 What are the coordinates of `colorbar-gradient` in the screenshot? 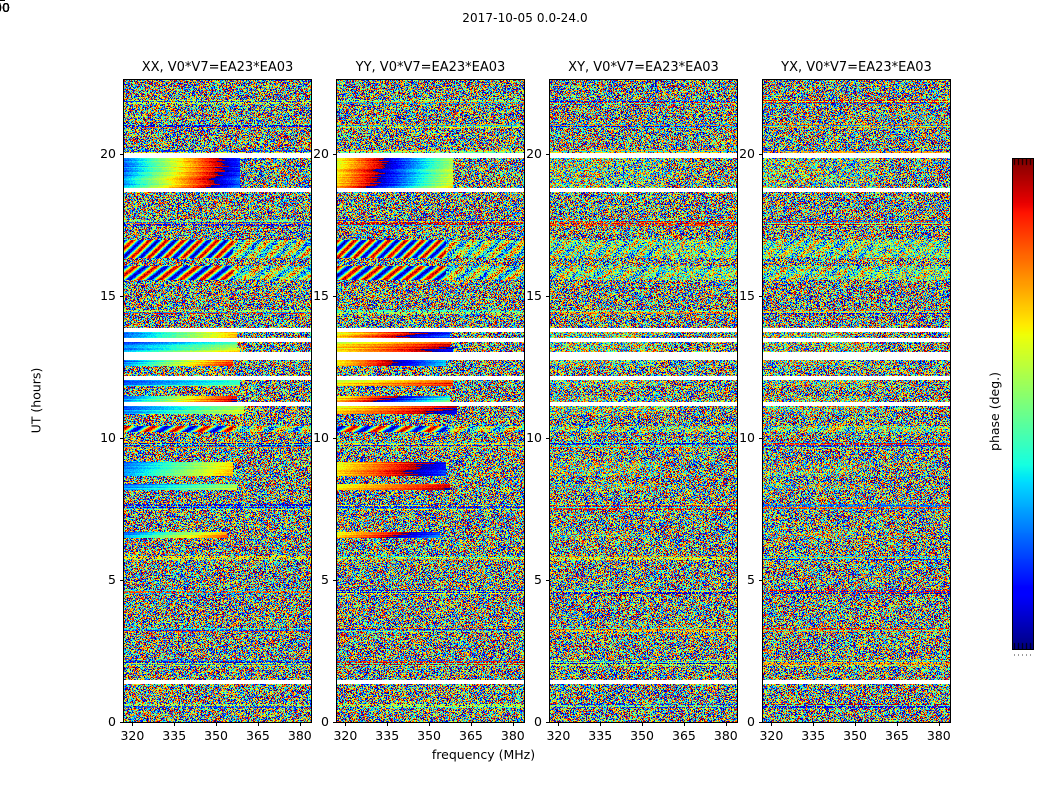 It's located at (1023, 404).